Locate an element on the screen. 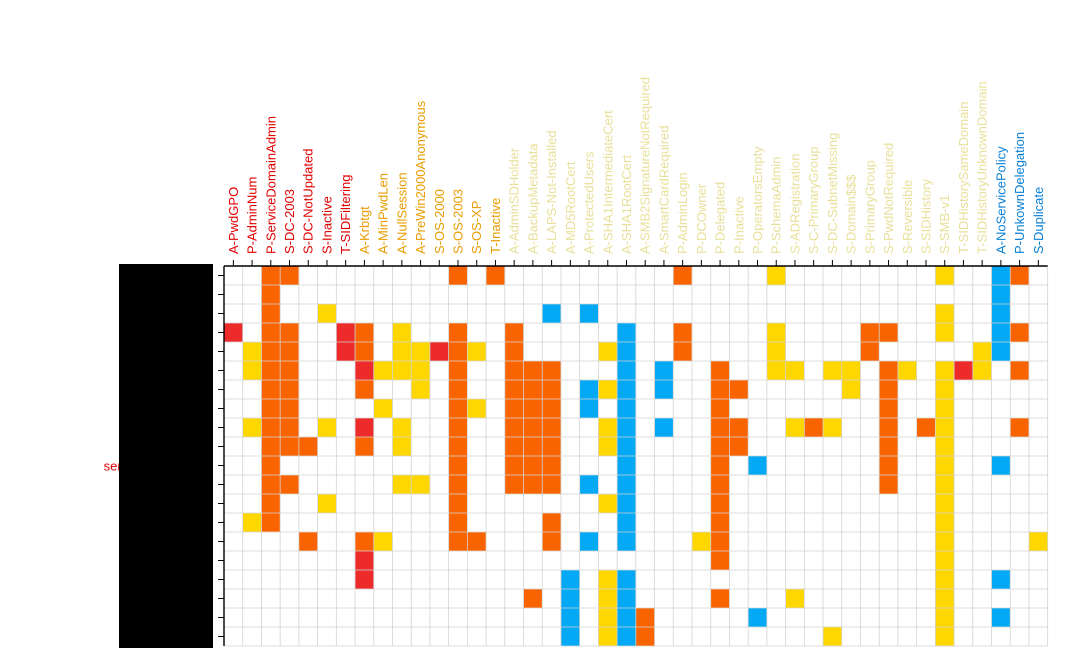  column-label: S-C-PrimaryGroup is located at coordinates (813, 200).